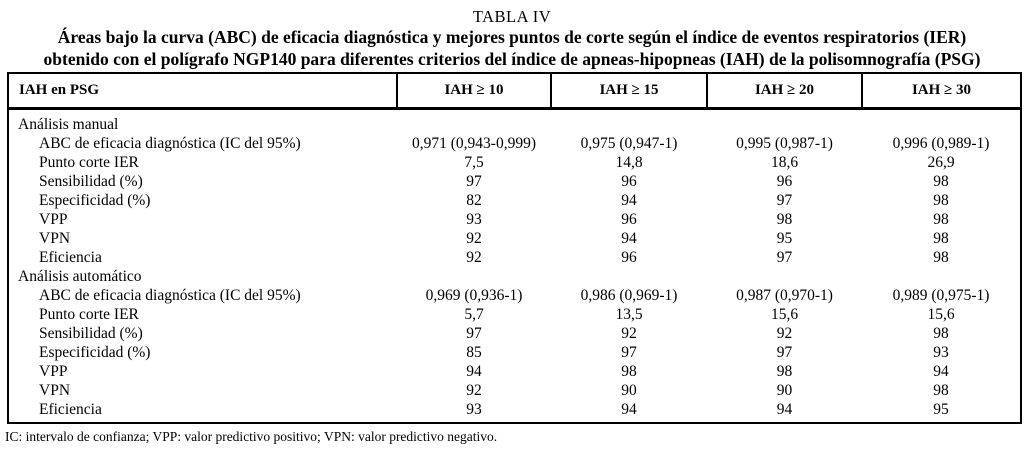 This screenshot has height=457, width=1024. What do you see at coordinates (514, 181) in the screenshot?
I see `table-row: Sensibilidad (%) 97 96 96 98` at bounding box center [514, 181].